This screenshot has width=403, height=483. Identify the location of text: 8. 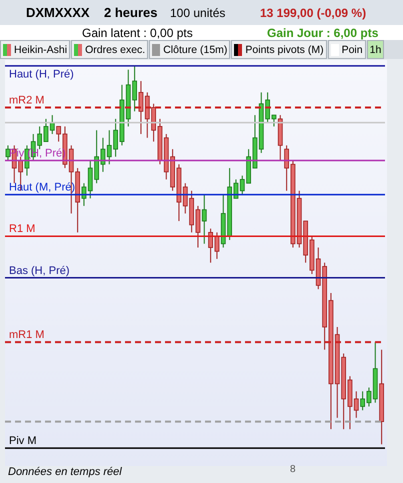
(293, 469).